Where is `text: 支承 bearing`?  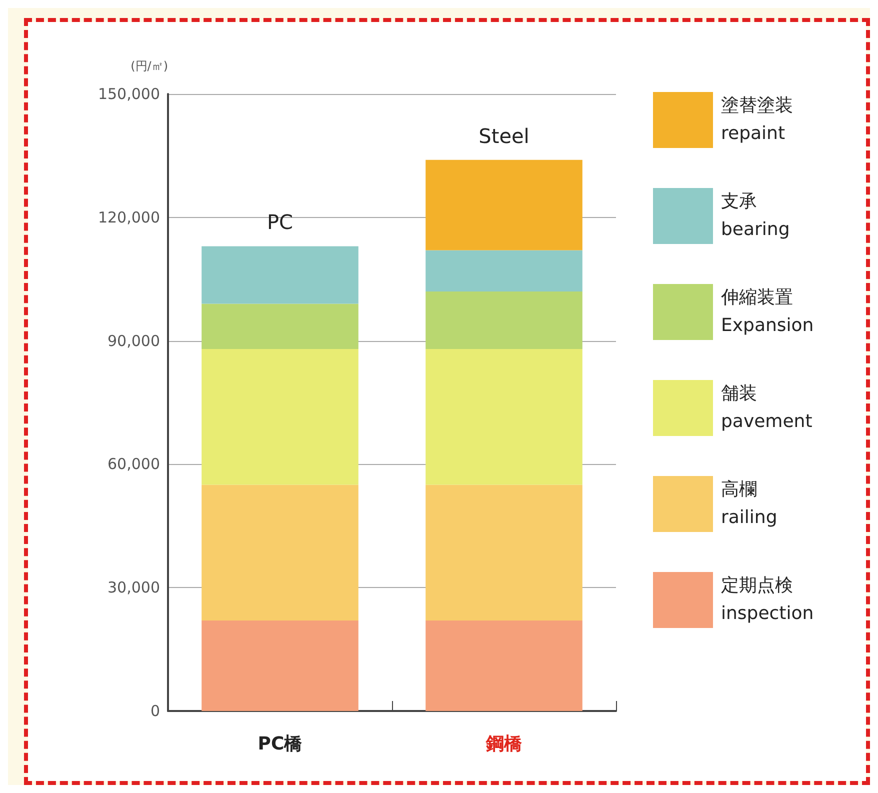
text: 支承 bearing is located at coordinates (755, 216).